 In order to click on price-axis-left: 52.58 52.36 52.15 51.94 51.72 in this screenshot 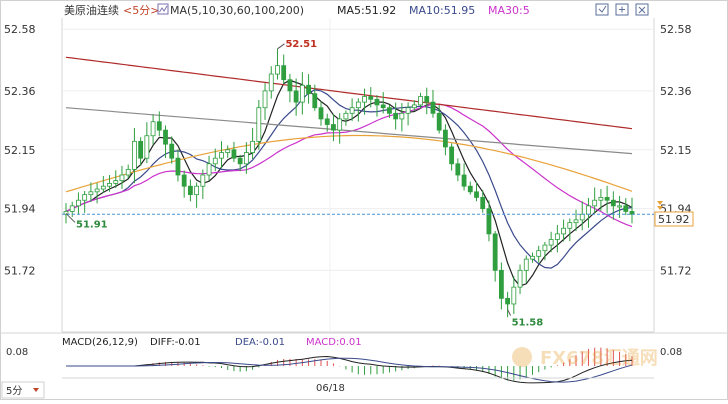, I will do `click(20, 150)`.